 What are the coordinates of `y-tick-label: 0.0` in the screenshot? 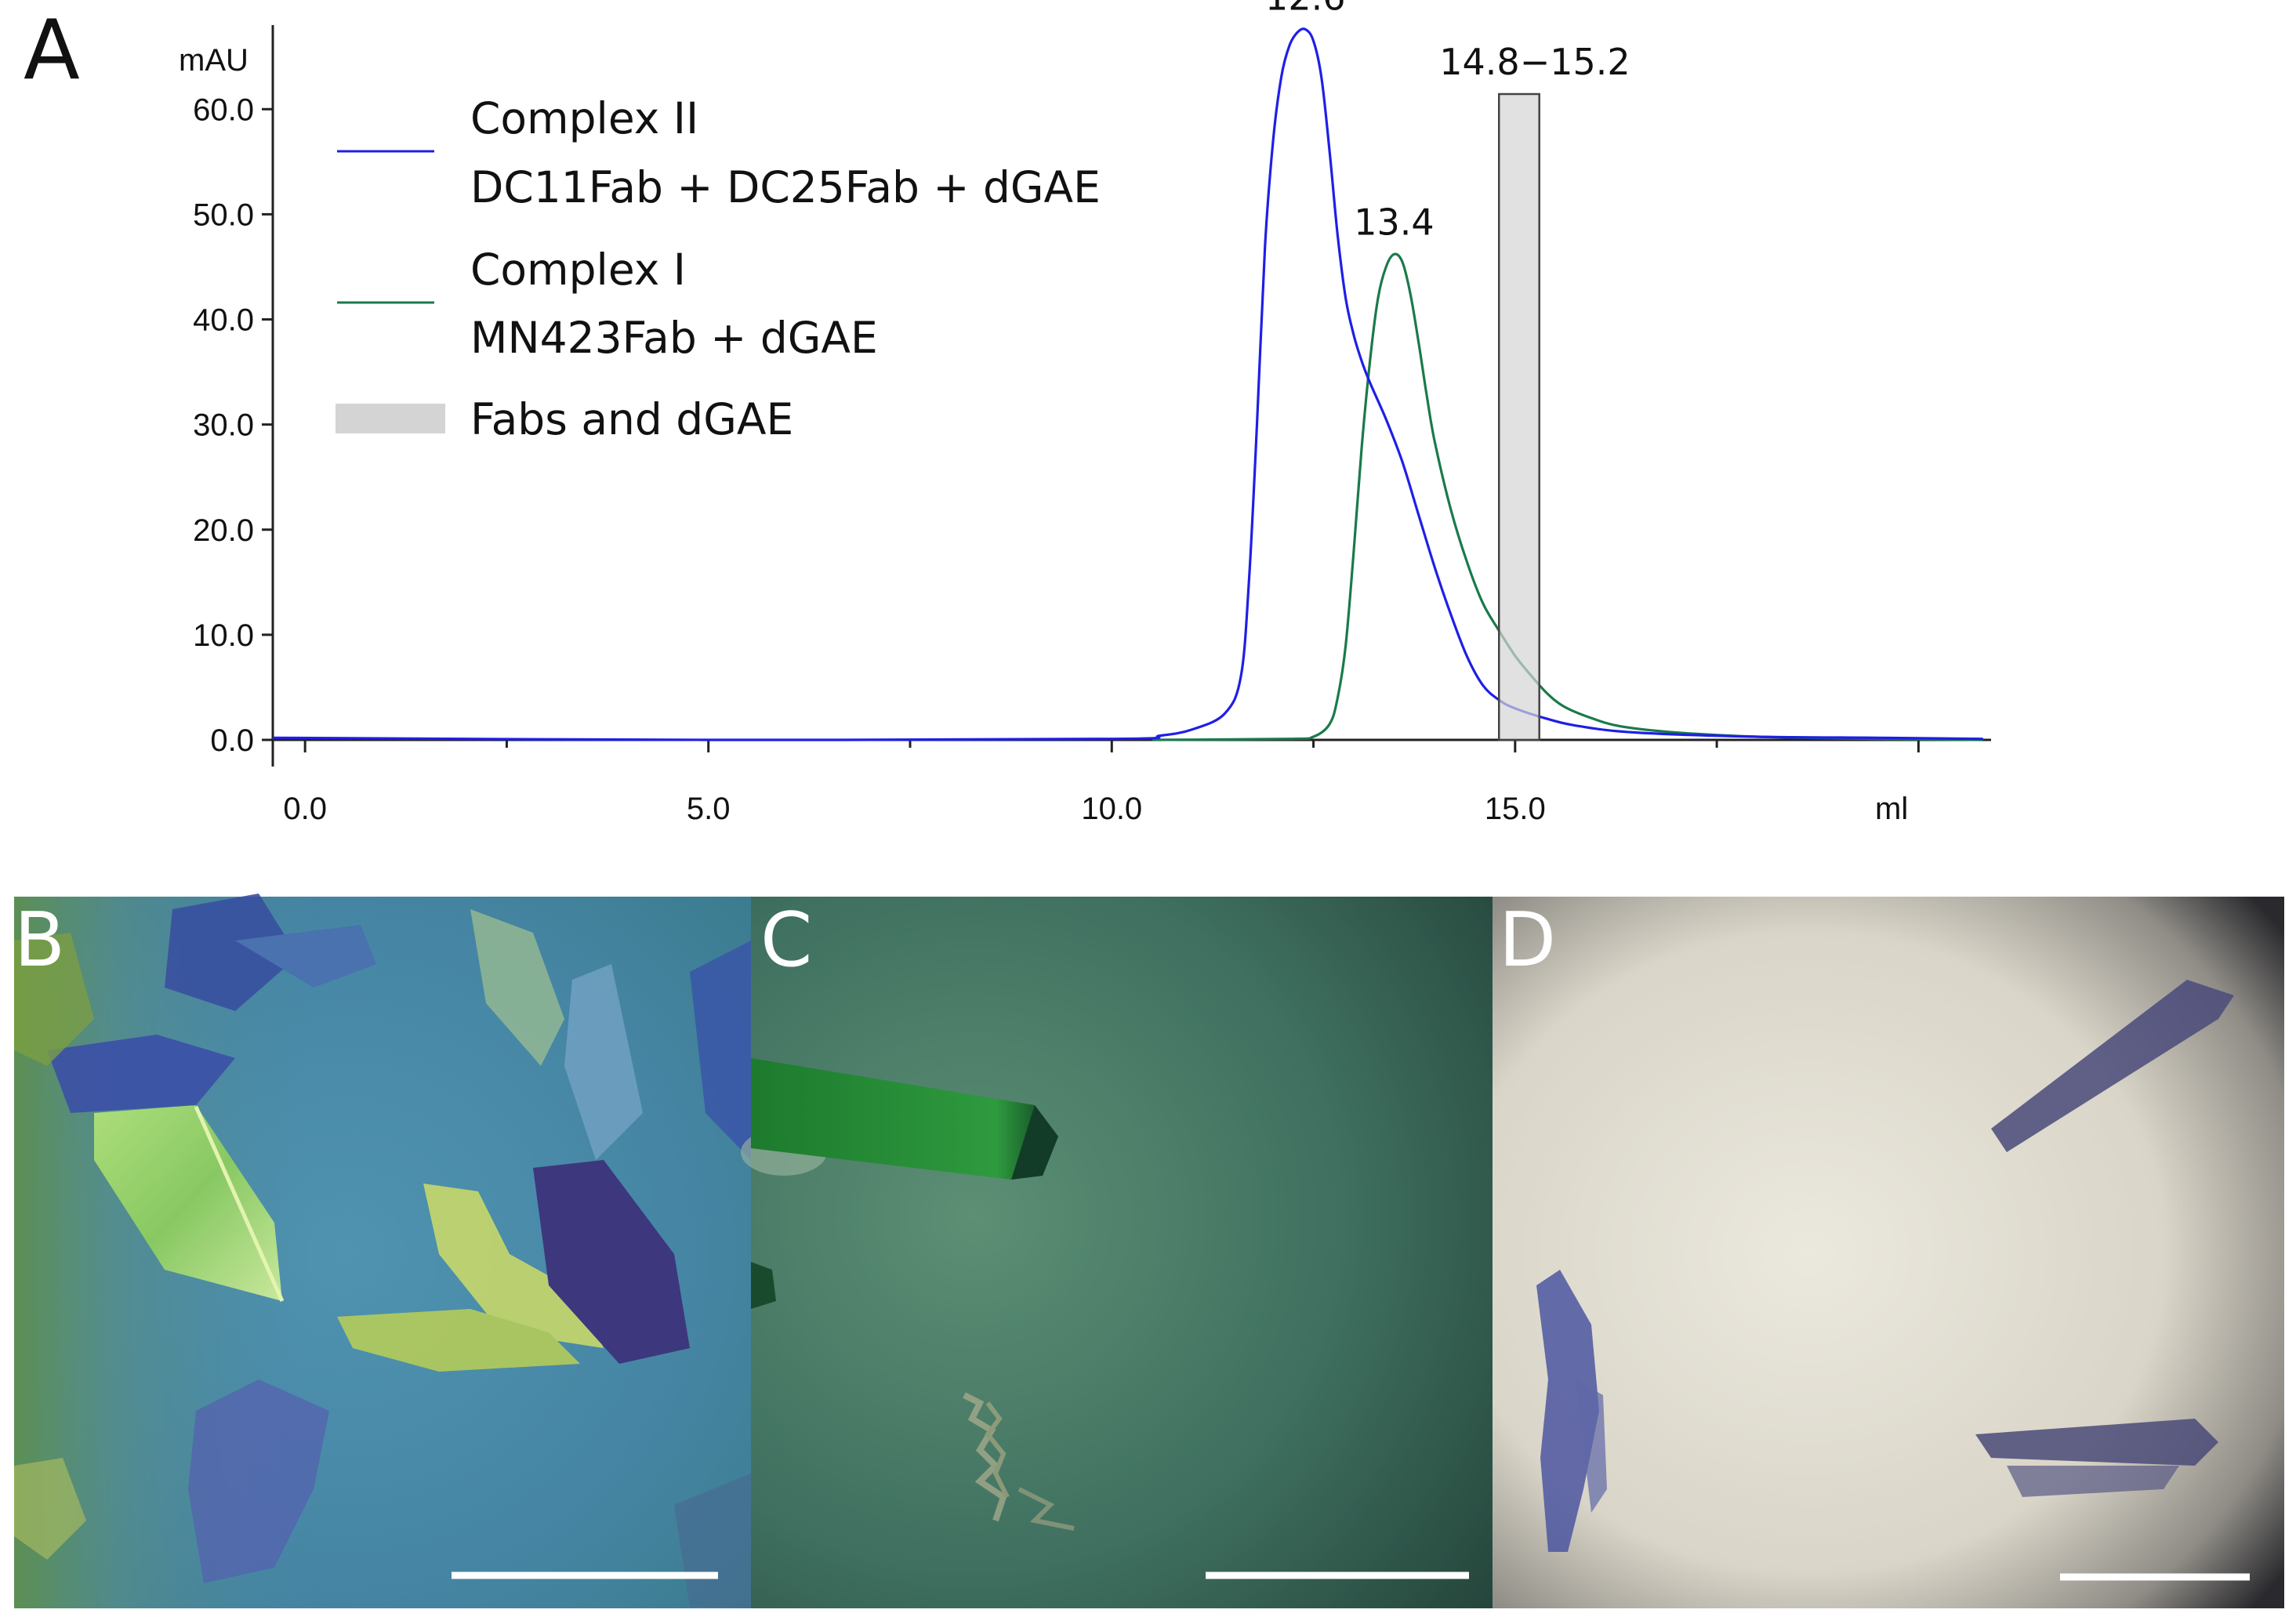 It's located at (232, 740).